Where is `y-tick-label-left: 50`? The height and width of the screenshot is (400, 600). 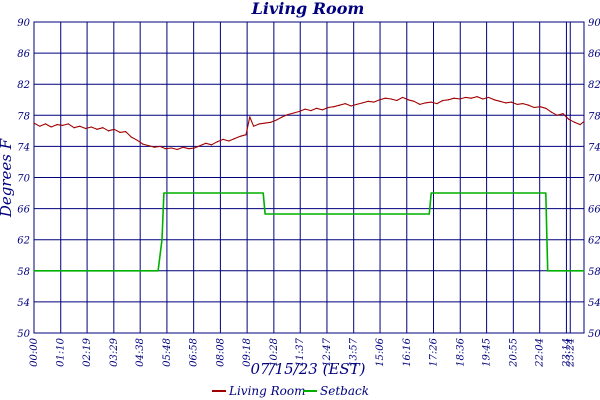 y-tick-label-left: 50 is located at coordinates (23, 334).